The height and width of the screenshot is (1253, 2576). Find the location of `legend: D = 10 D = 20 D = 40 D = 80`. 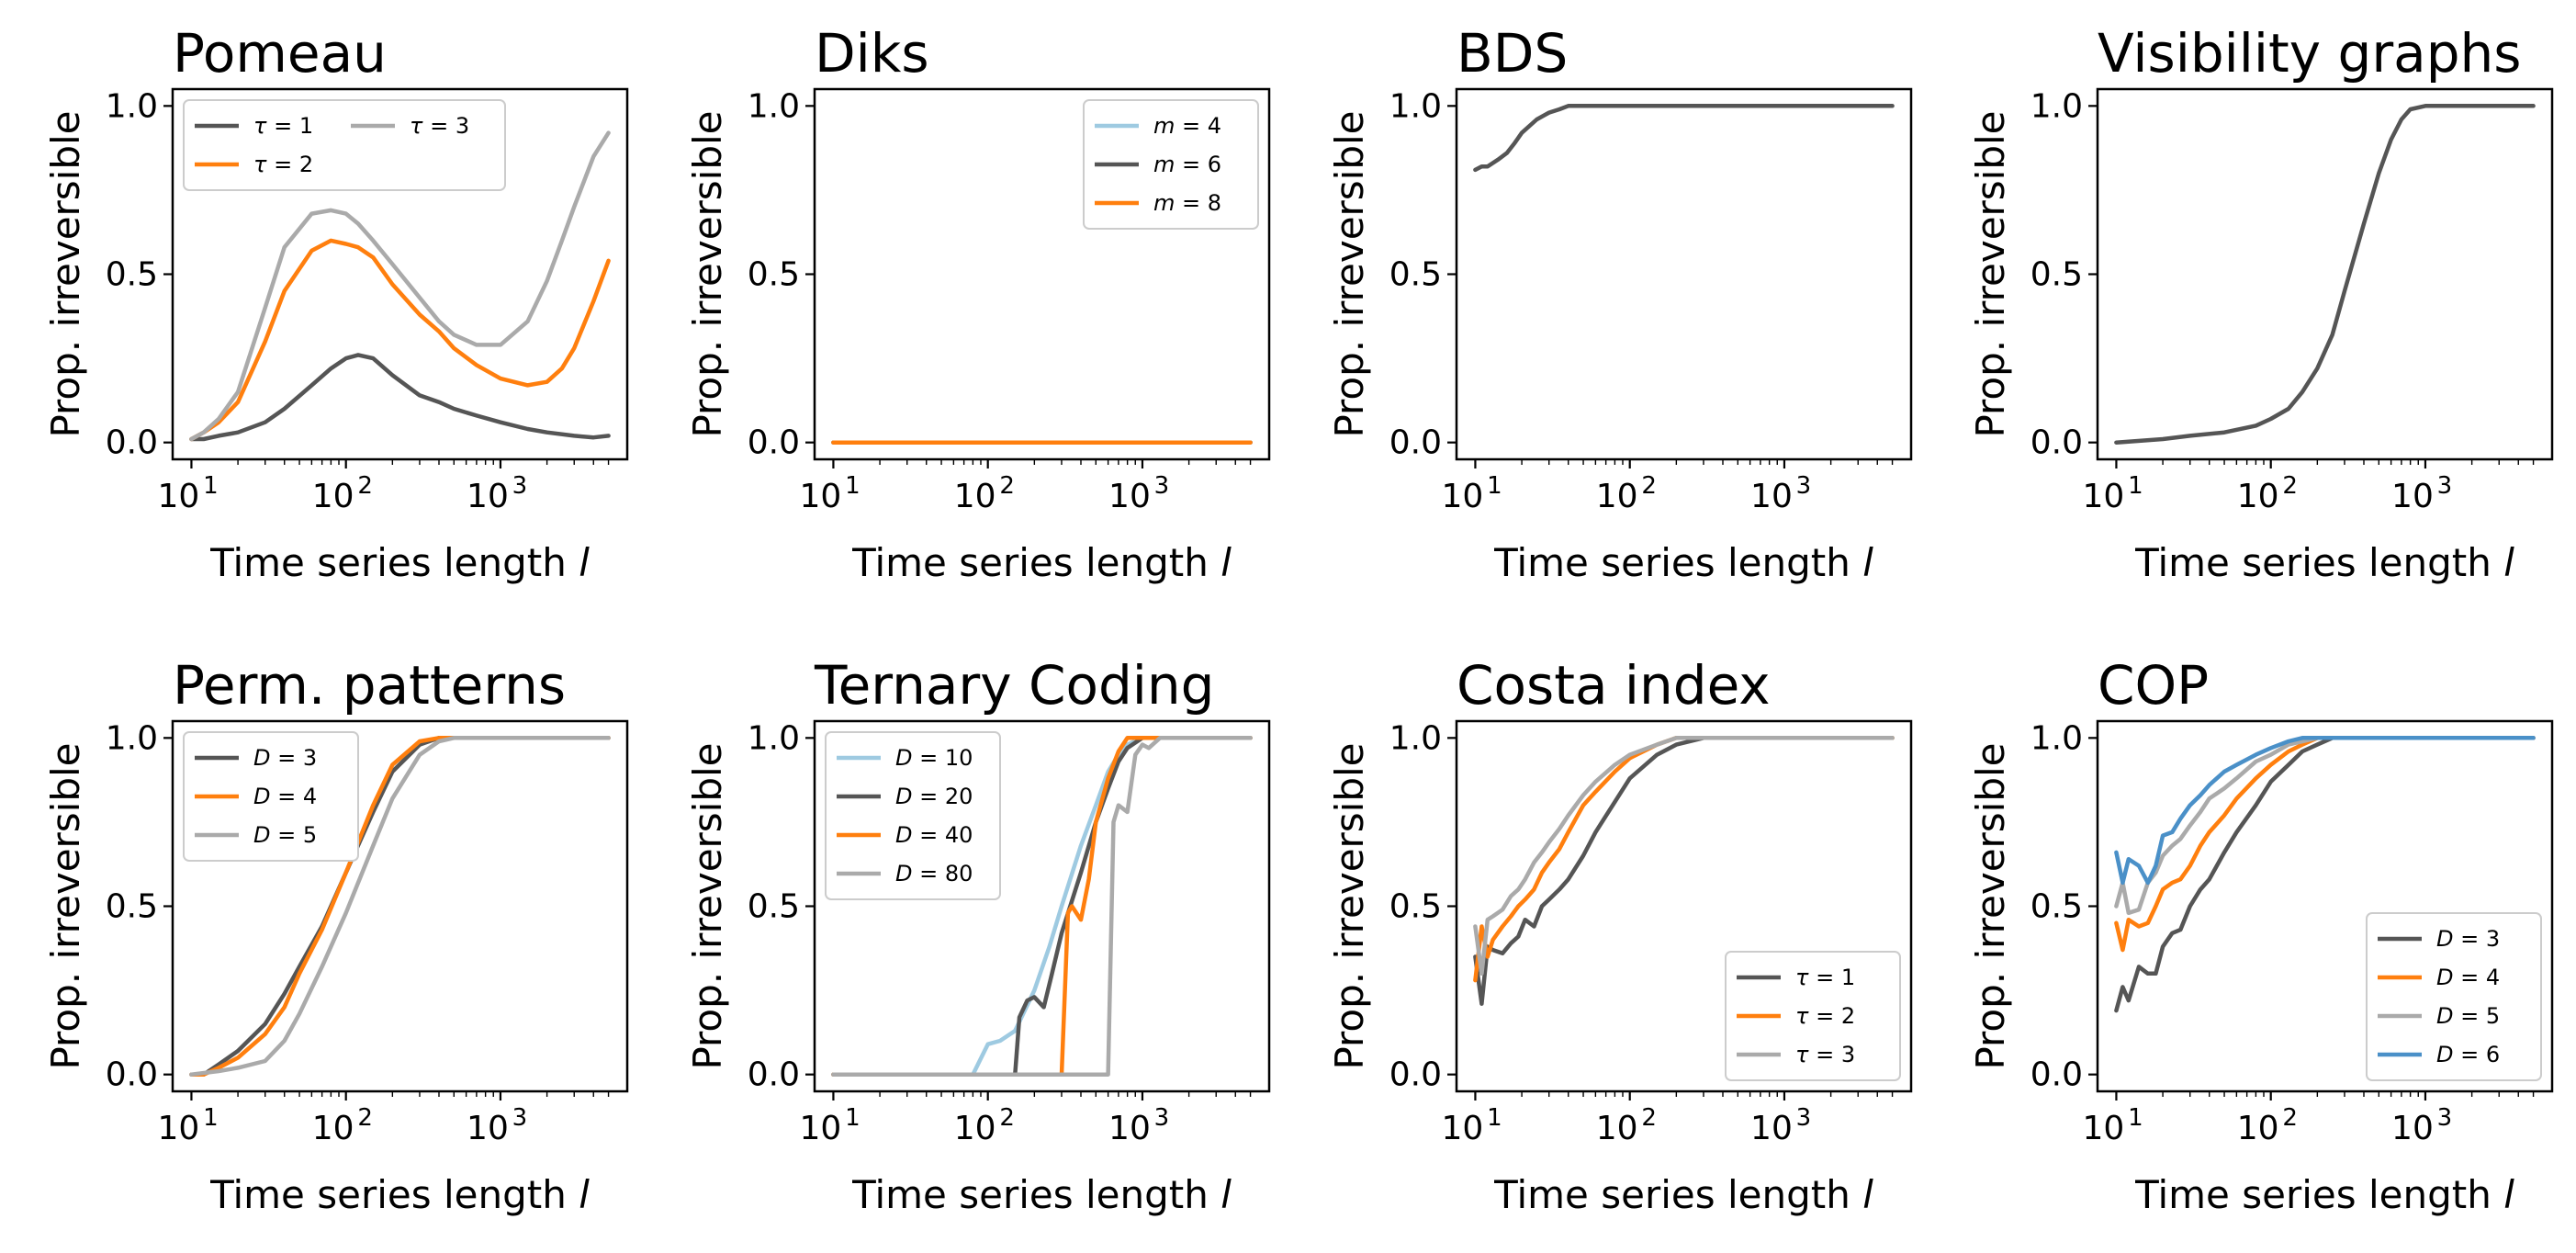

legend: D = 10 D = 20 D = 40 D = 80 is located at coordinates (913, 815).